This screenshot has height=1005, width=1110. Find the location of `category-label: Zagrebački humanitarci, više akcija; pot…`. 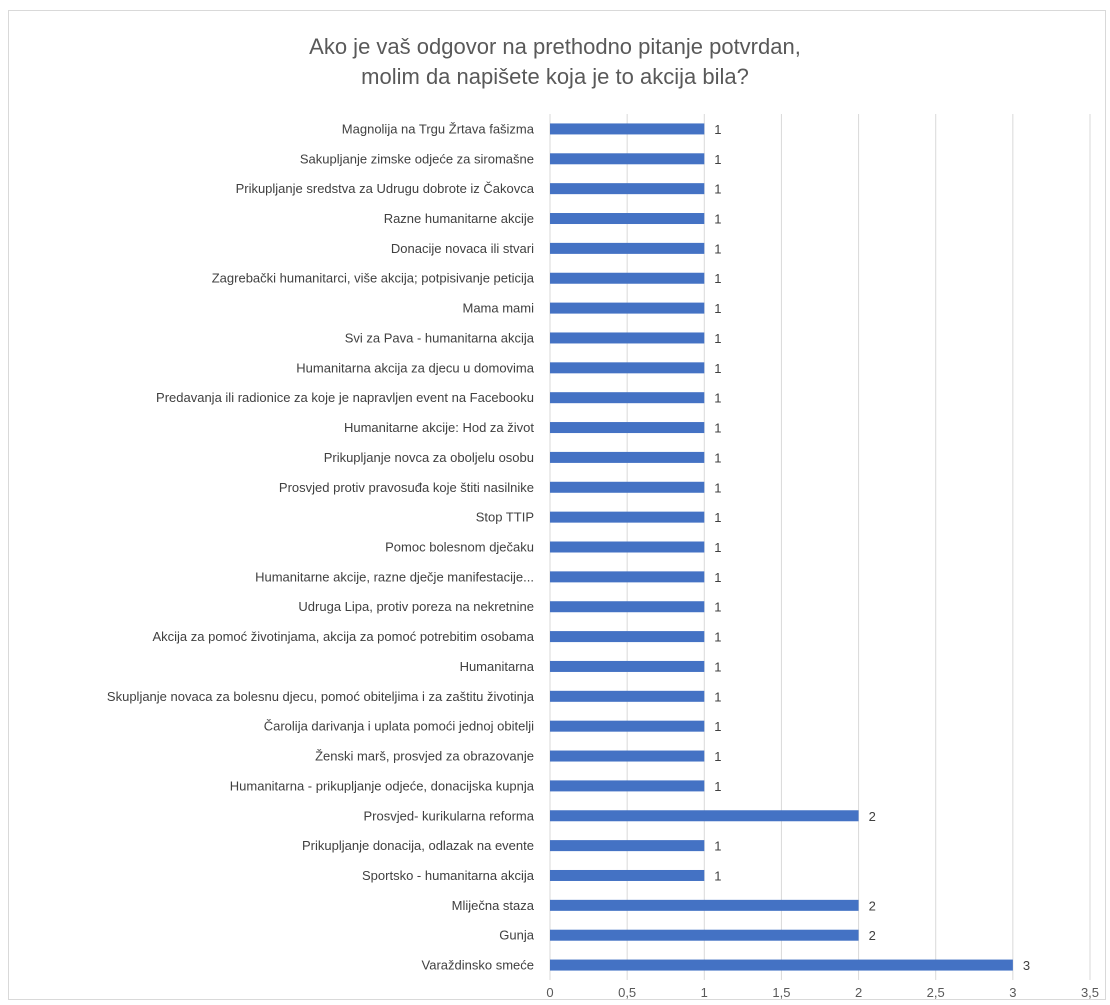

category-label: Zagrebački humanitarci, više akcija; pot… is located at coordinates (373, 278).